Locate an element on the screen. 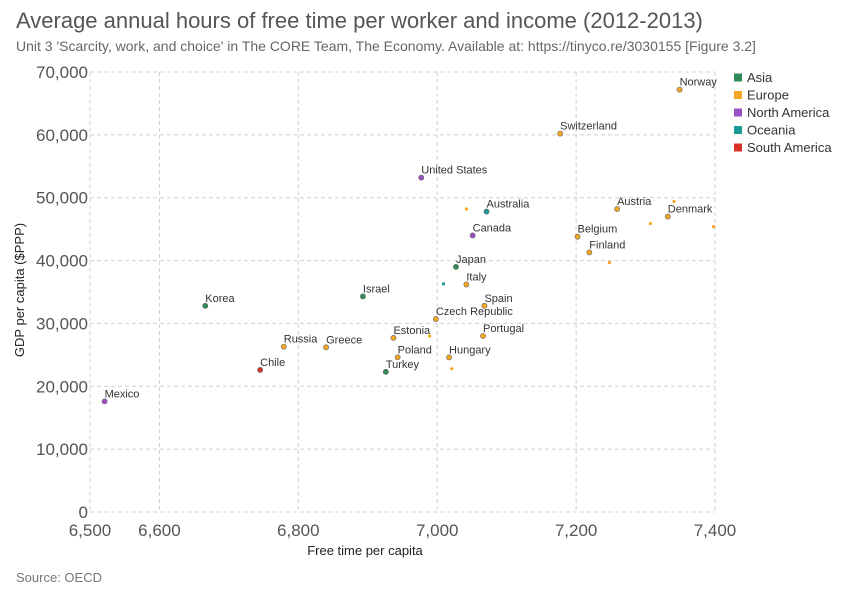  x-tick-label: 7,000 is located at coordinates (437, 530).